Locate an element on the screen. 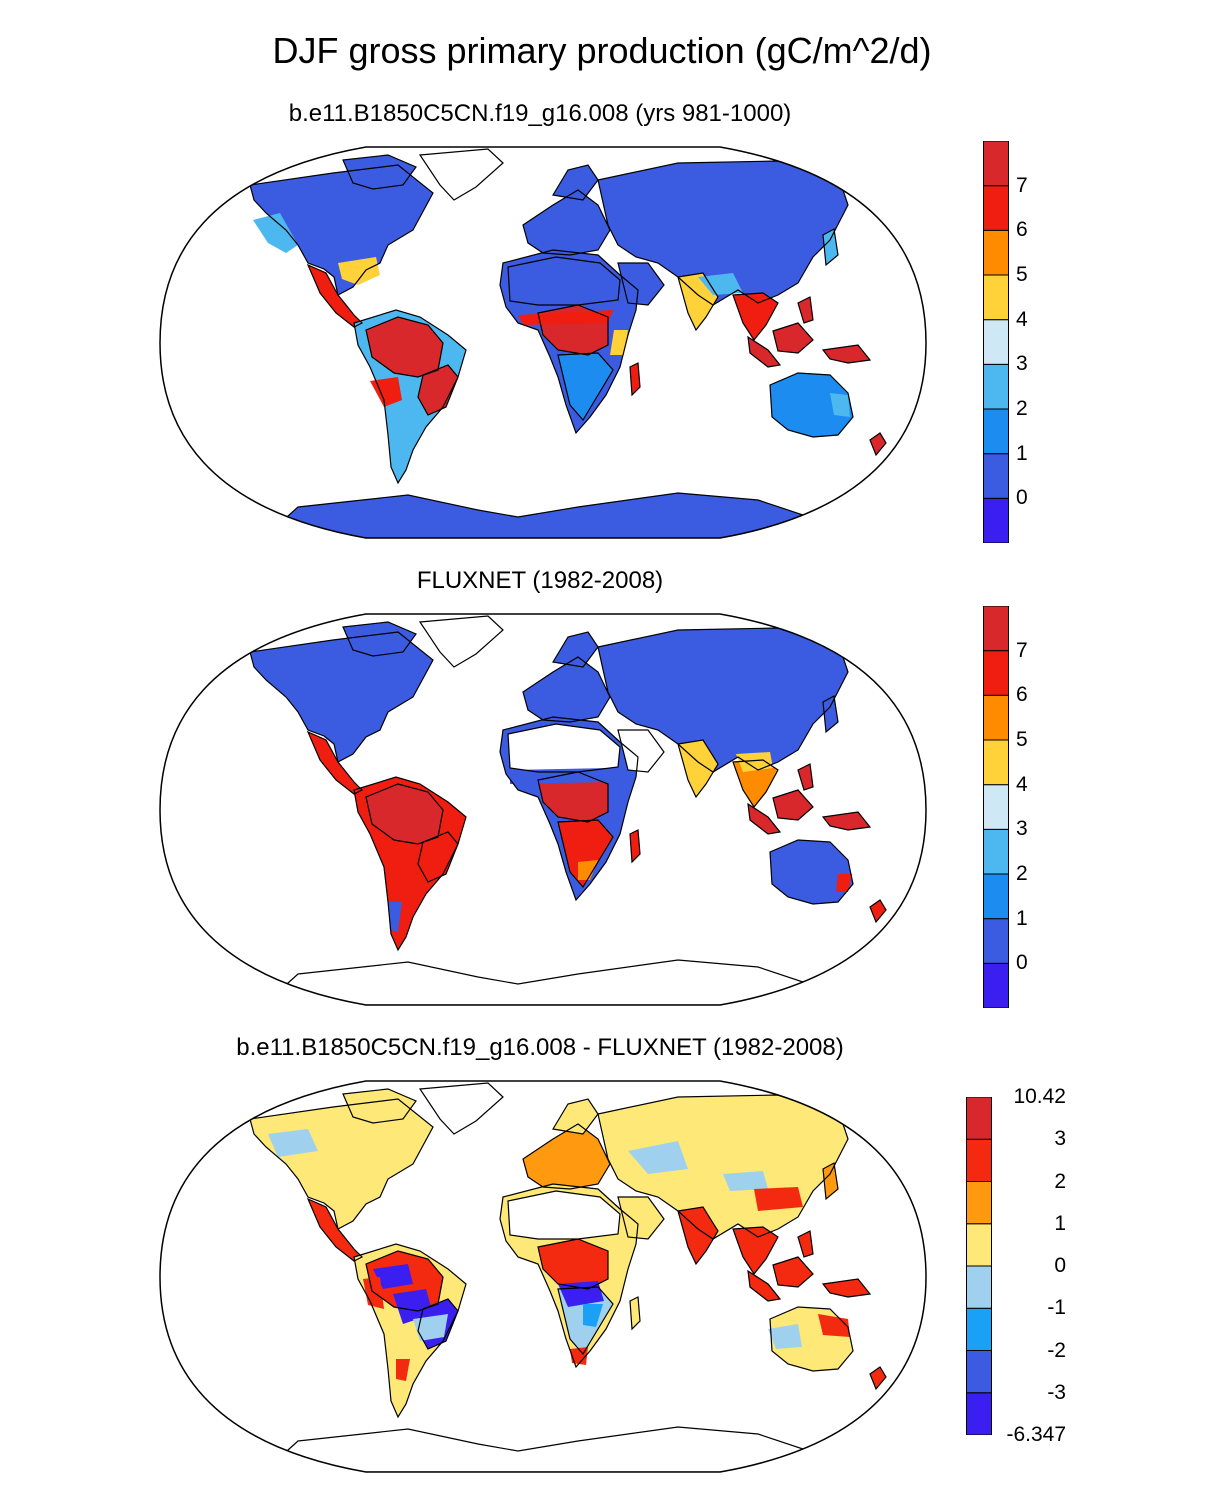 This screenshot has height=1488, width=1224. land-region-amazon is located at coordinates (404, 347).